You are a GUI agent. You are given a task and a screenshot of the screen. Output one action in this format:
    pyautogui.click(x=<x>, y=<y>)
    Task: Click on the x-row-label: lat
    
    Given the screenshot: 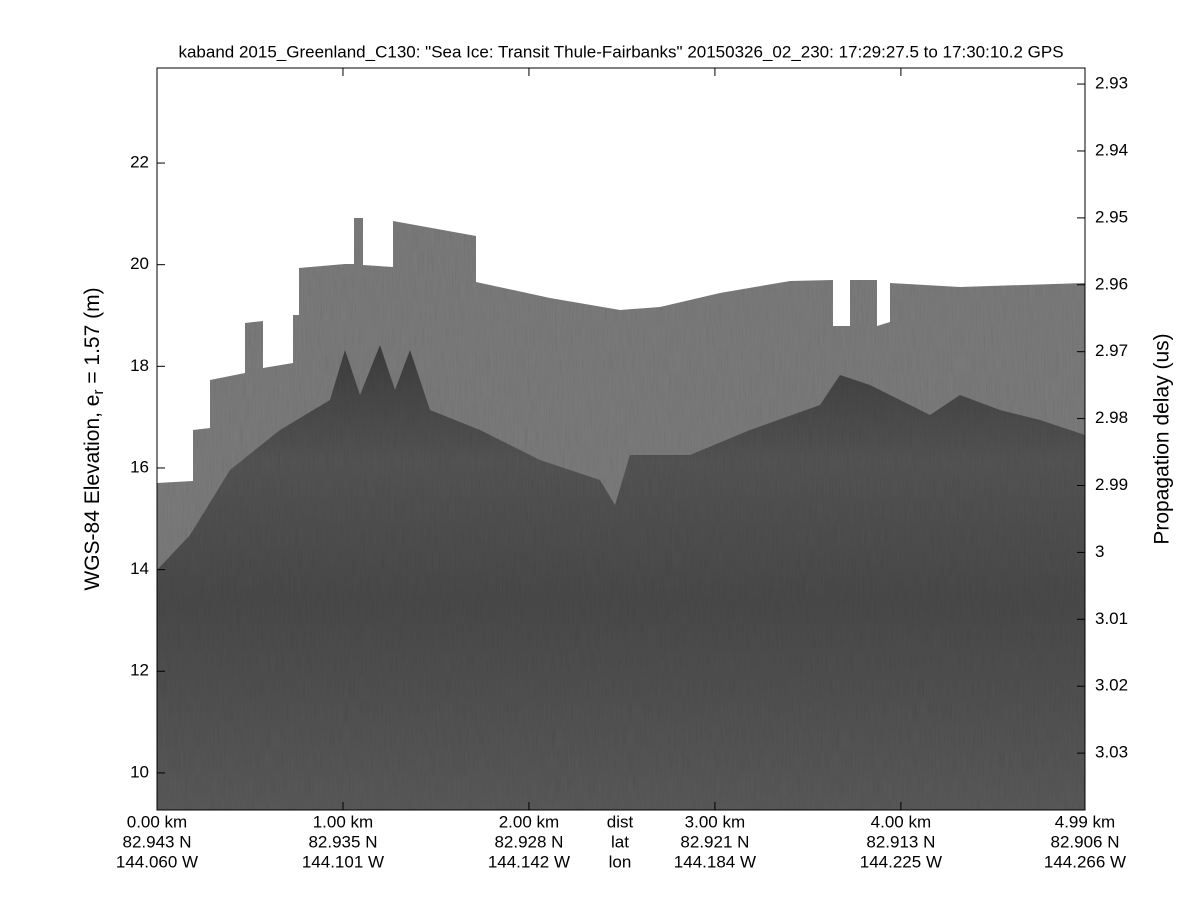 What is the action you would take?
    pyautogui.click(x=620, y=841)
    